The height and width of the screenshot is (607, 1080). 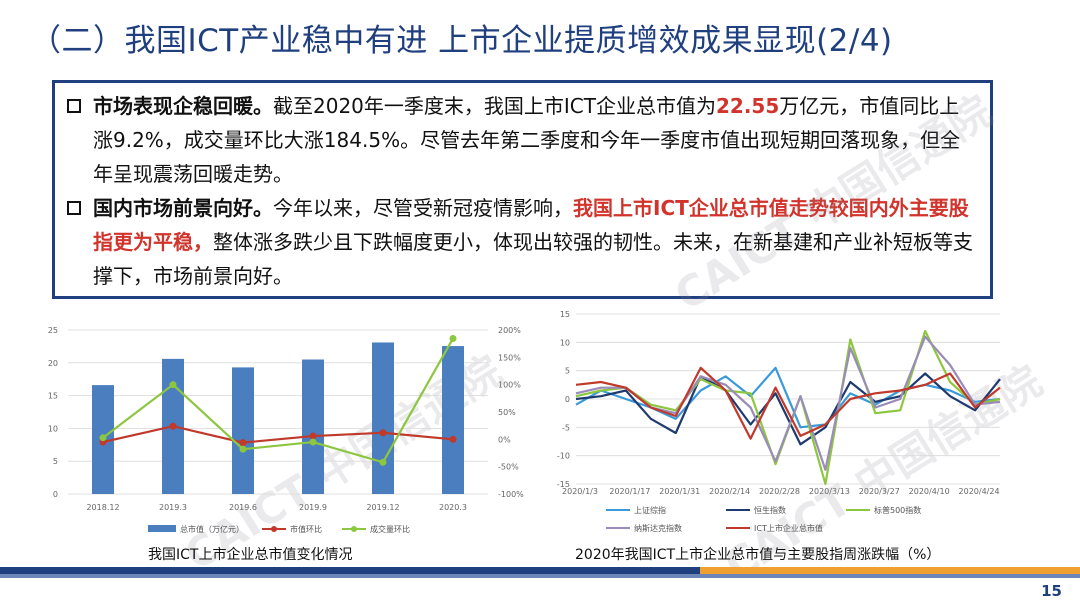 What do you see at coordinates (729, 491) in the screenshot?
I see `x-tick-label: 2020/2/14` at bounding box center [729, 491].